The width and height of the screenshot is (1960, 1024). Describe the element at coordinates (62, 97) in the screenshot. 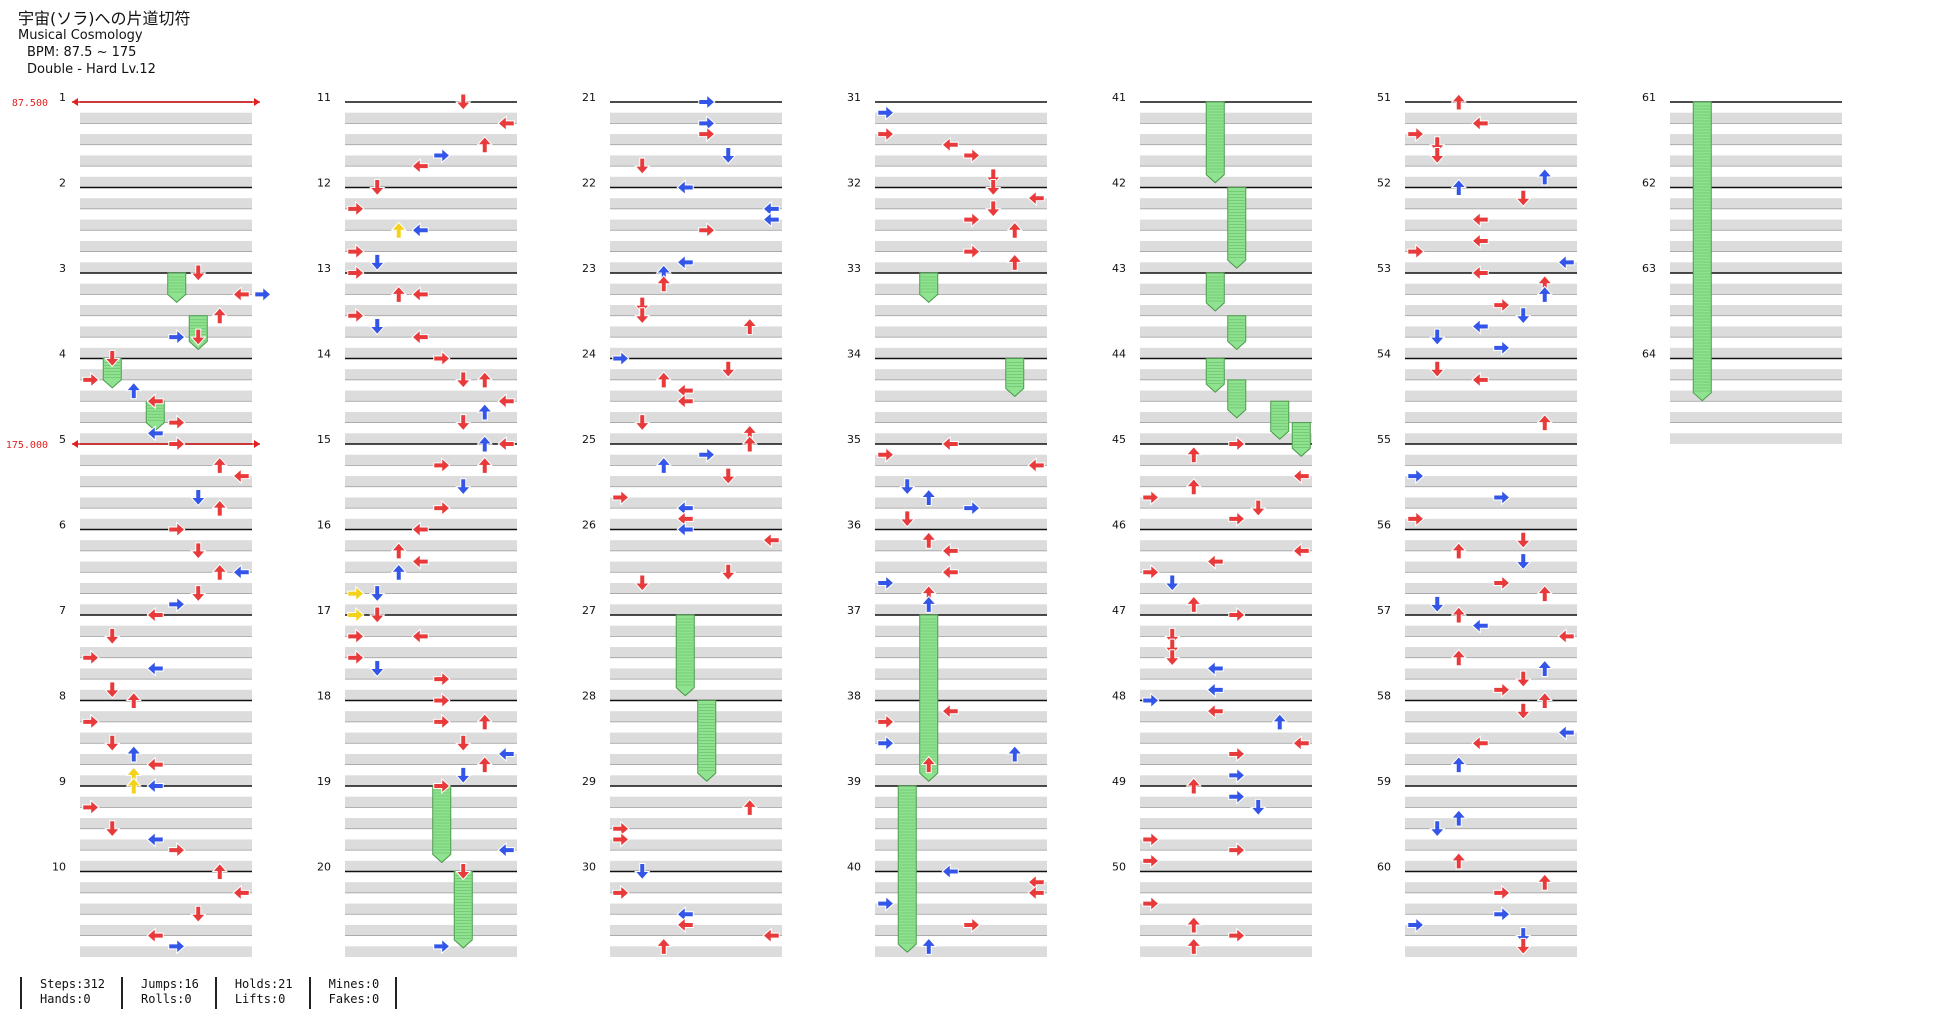

I see `measure-number: 1` at that location.